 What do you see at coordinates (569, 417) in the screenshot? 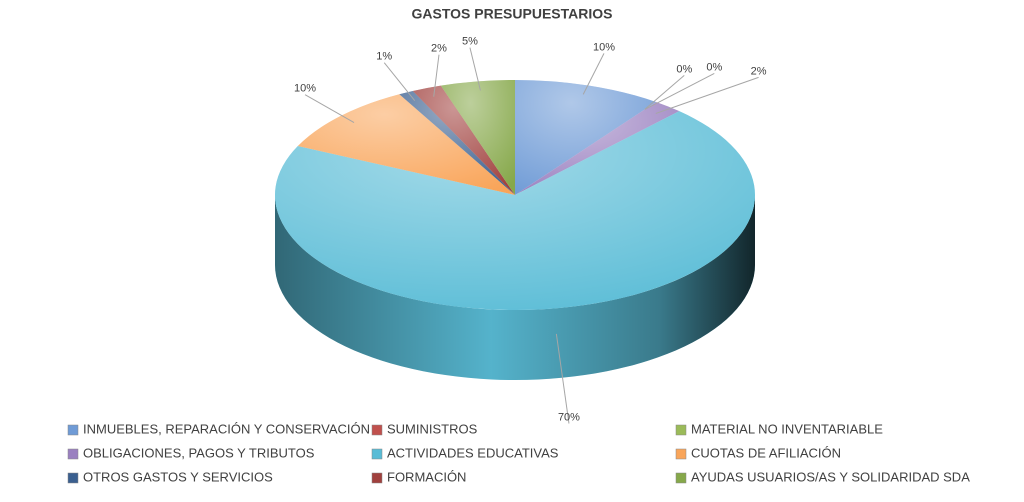
I see `data-label: 70%` at bounding box center [569, 417].